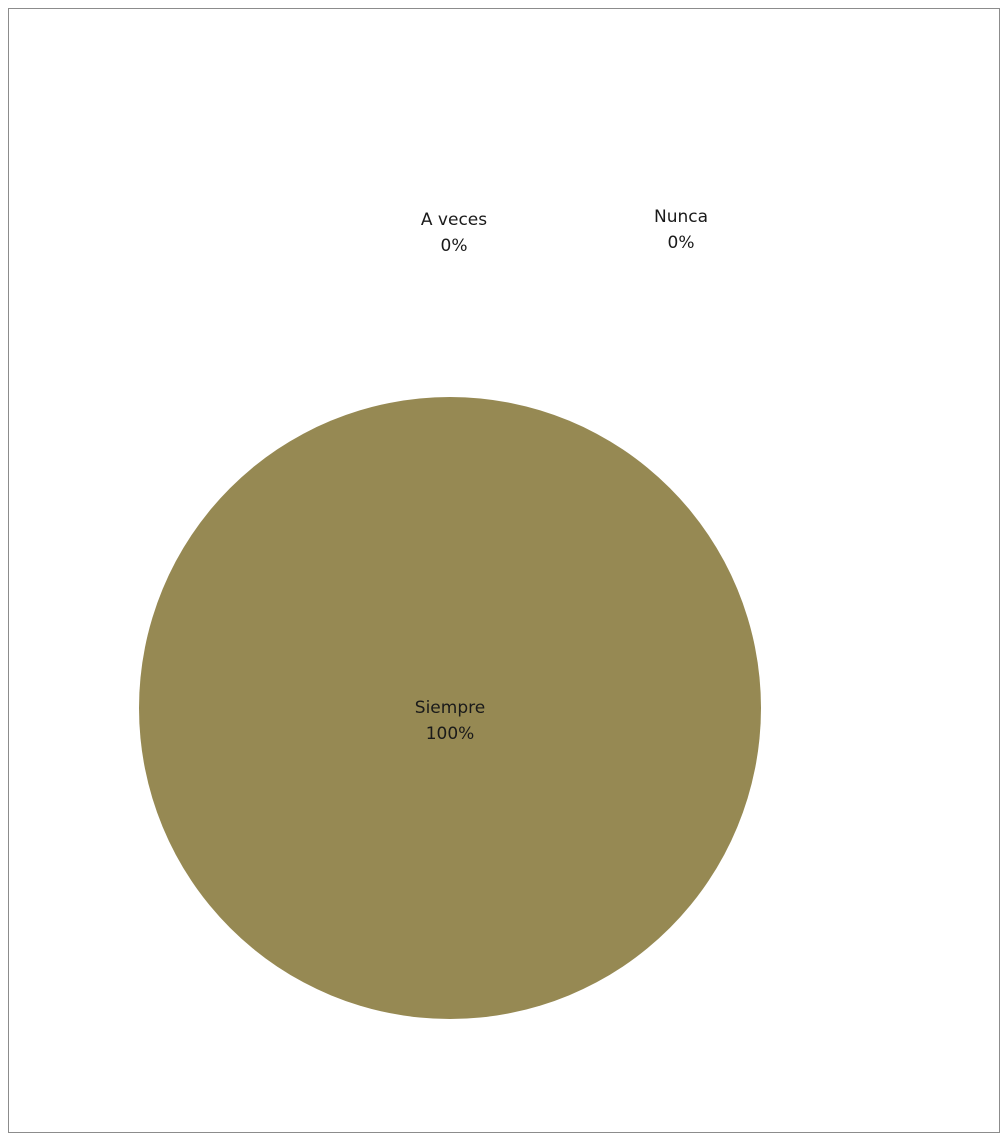  What do you see at coordinates (454, 220) in the screenshot?
I see `data-label-a-veces-category: A veces` at bounding box center [454, 220].